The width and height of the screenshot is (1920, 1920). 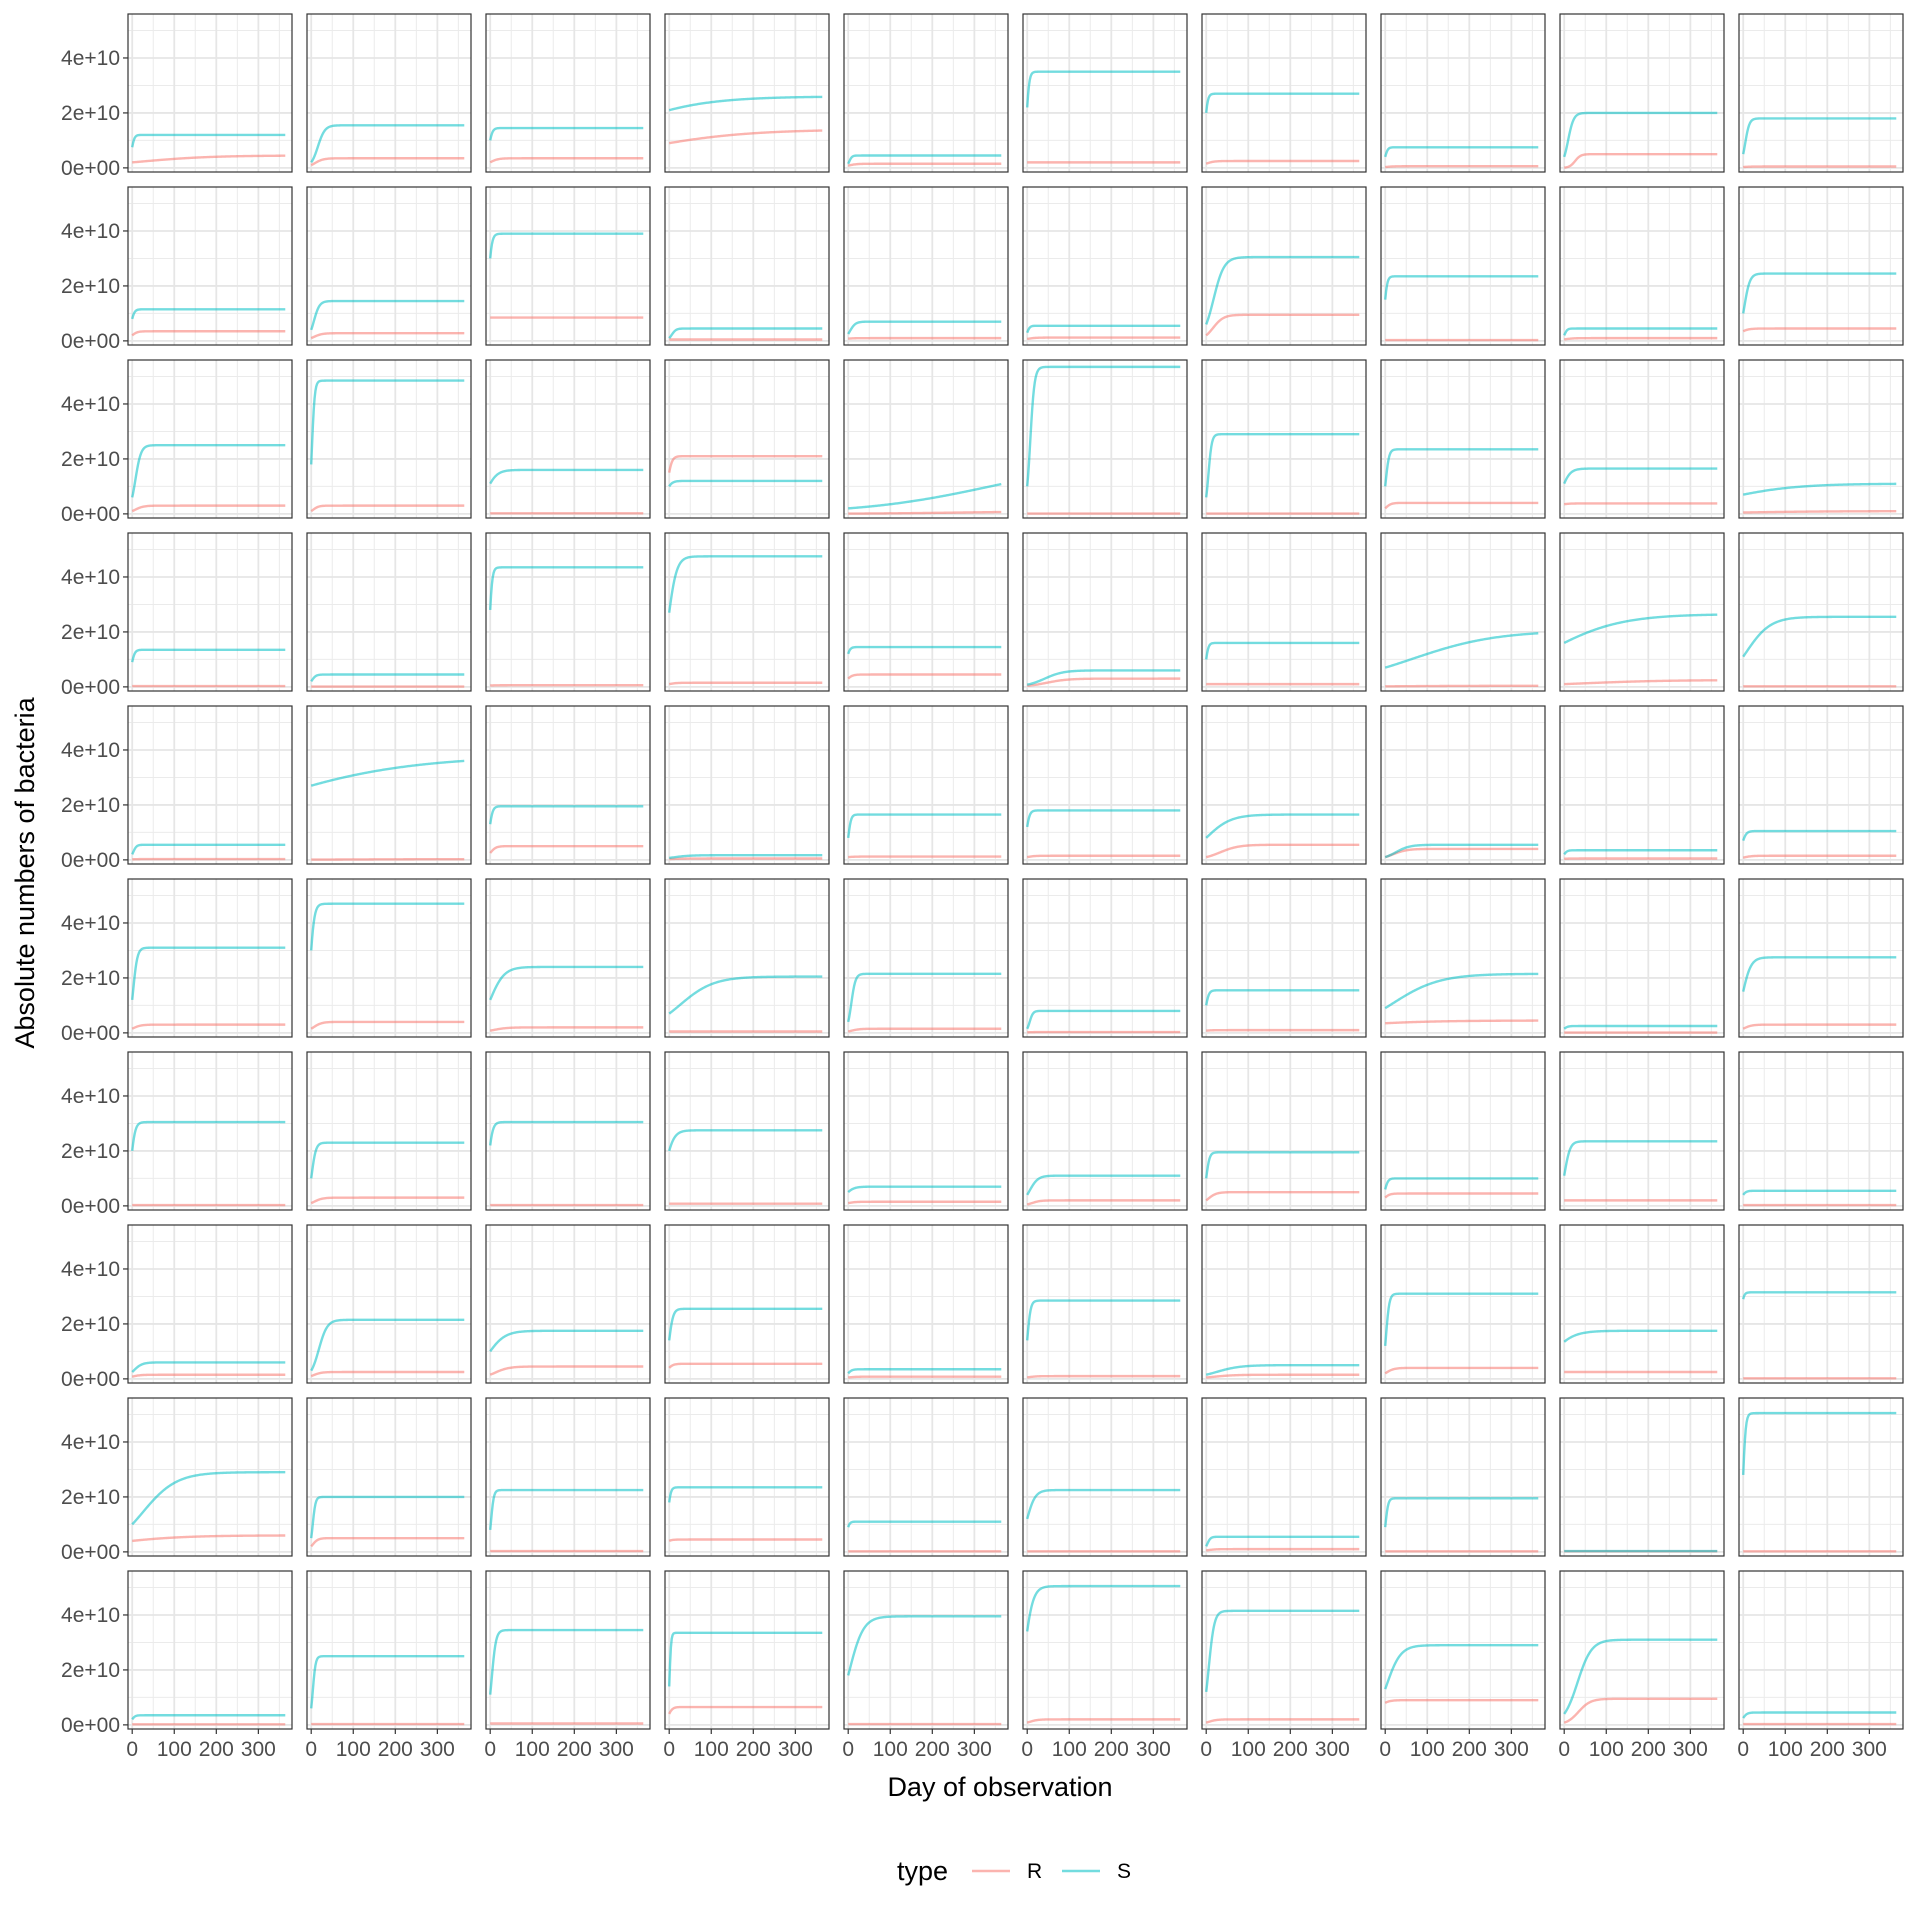 What do you see at coordinates (490, 1749) in the screenshot?
I see `x-tick-label: 0` at bounding box center [490, 1749].